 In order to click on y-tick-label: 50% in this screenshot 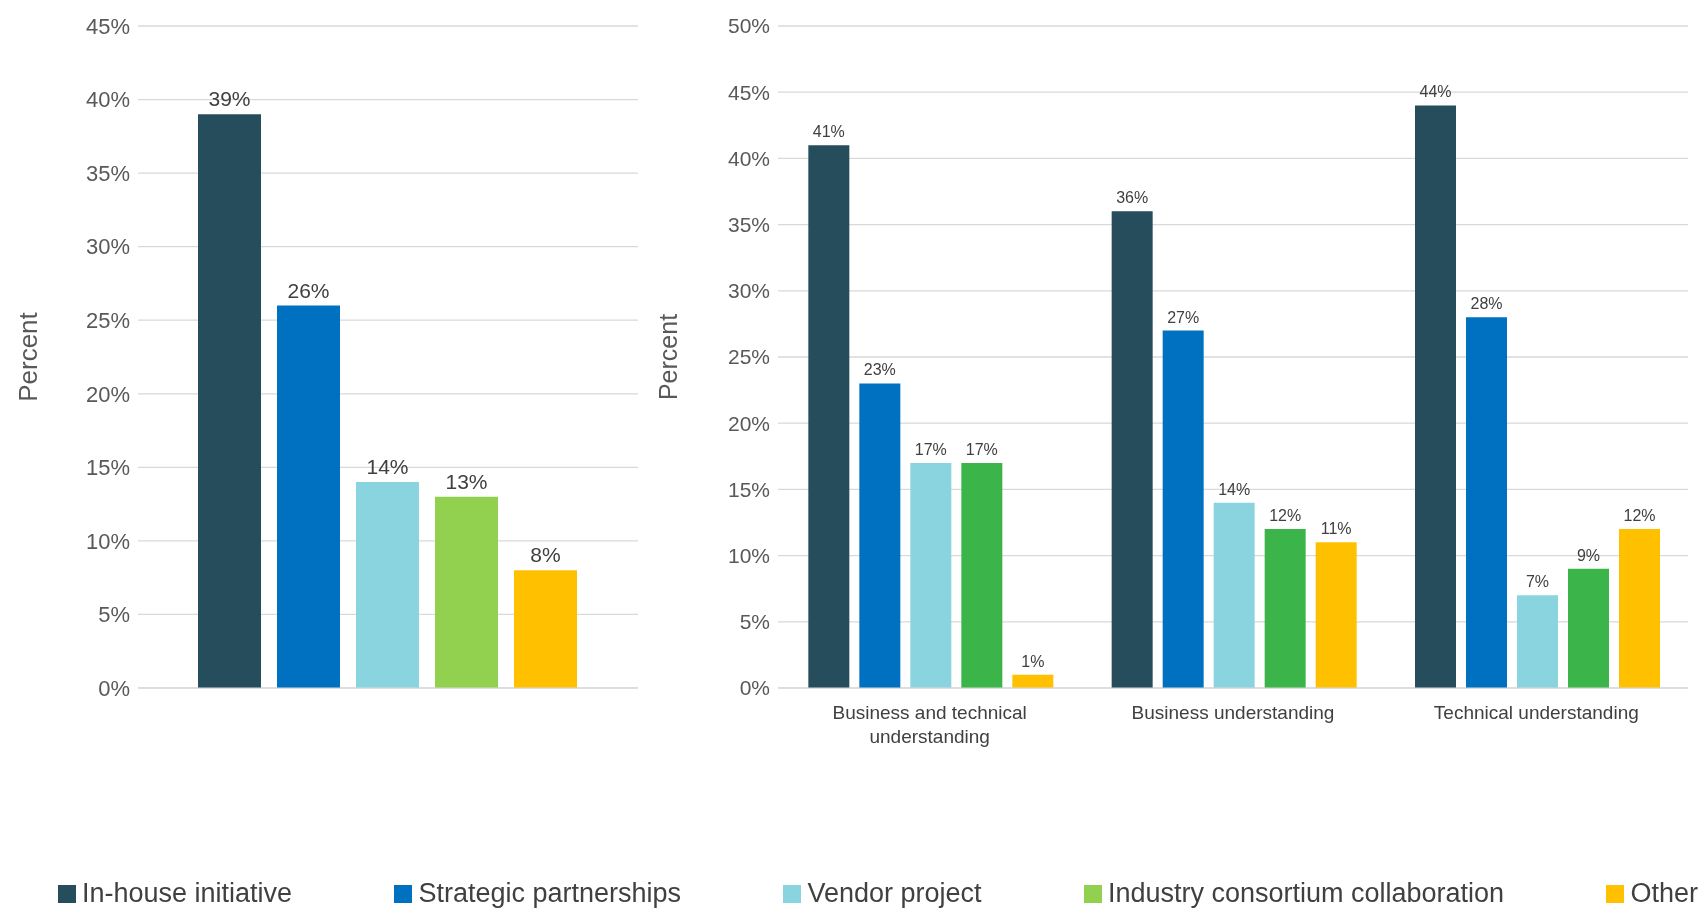, I will do `click(748, 26)`.